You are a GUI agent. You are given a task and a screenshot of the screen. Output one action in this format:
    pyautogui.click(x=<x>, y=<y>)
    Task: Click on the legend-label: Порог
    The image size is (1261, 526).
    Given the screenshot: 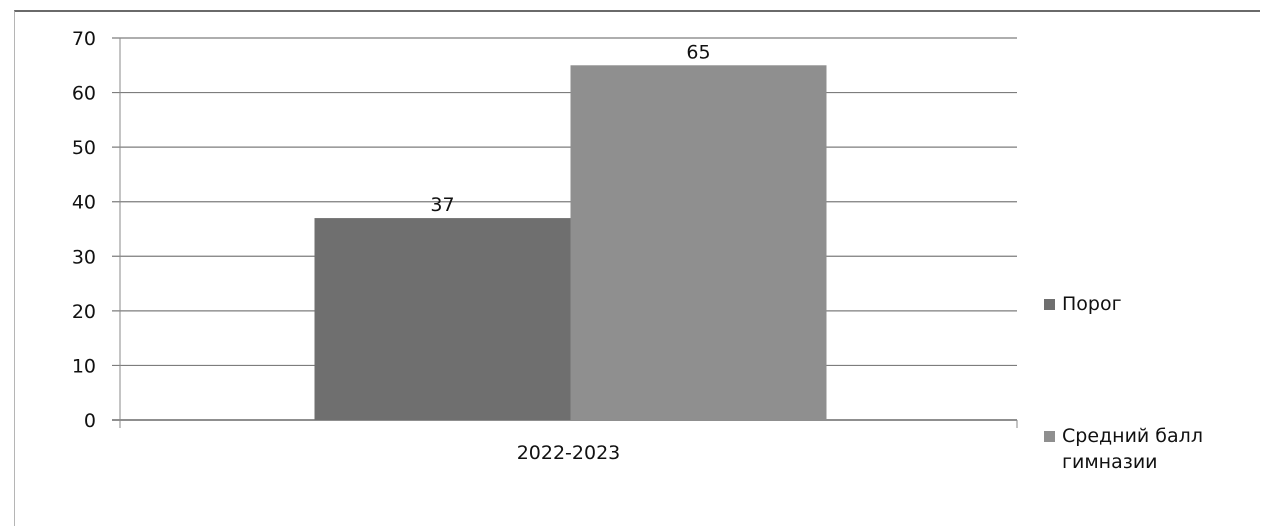 What is the action you would take?
    pyautogui.click(x=1092, y=304)
    